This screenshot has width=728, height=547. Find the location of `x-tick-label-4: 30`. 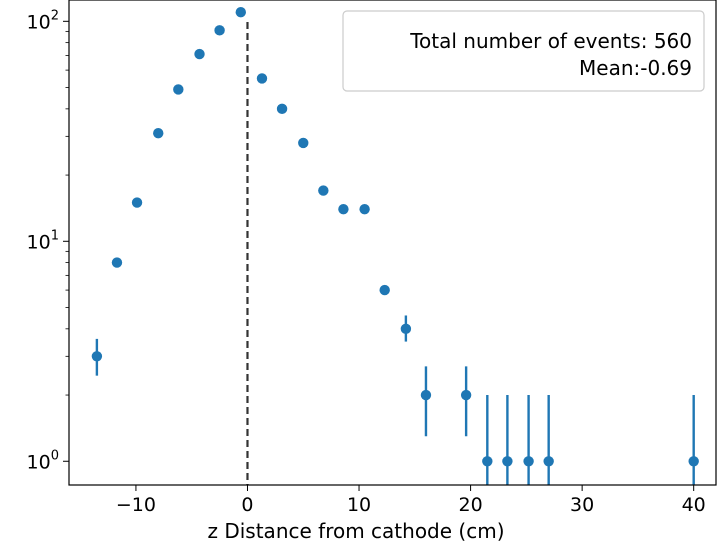

x-tick-label-4: 30 is located at coordinates (582, 505).